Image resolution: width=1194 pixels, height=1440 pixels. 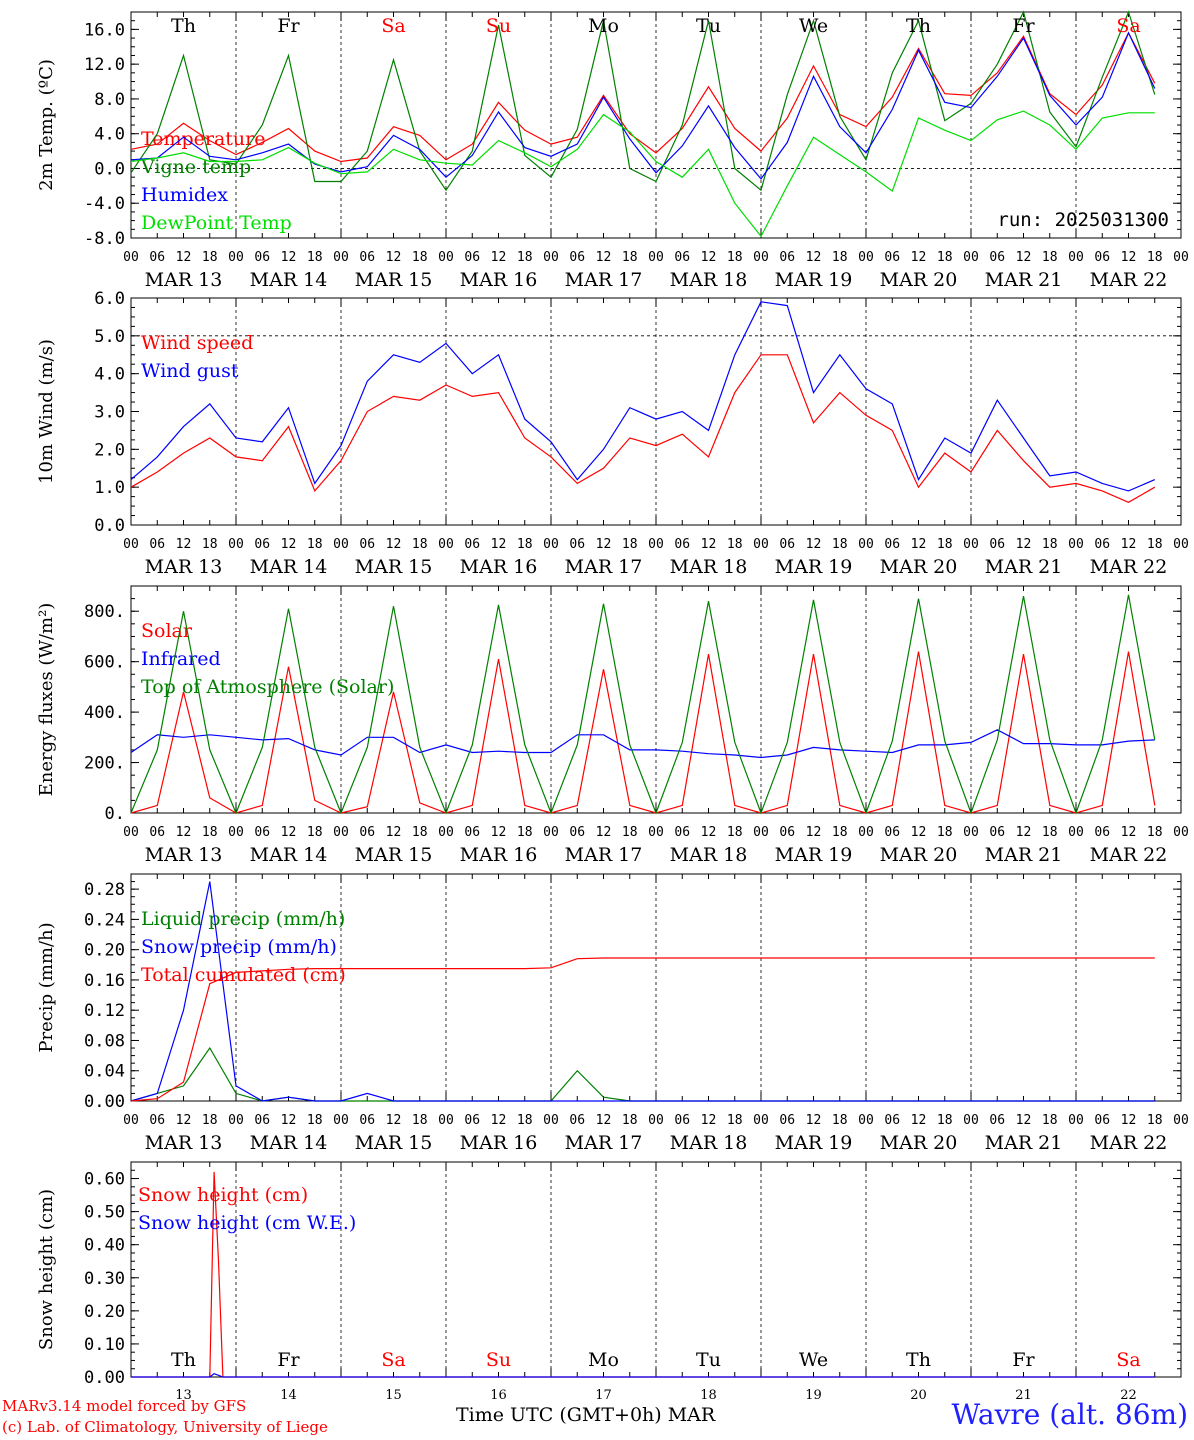 I want to click on y-tick-label: 0.20, so click(x=104, y=1312).